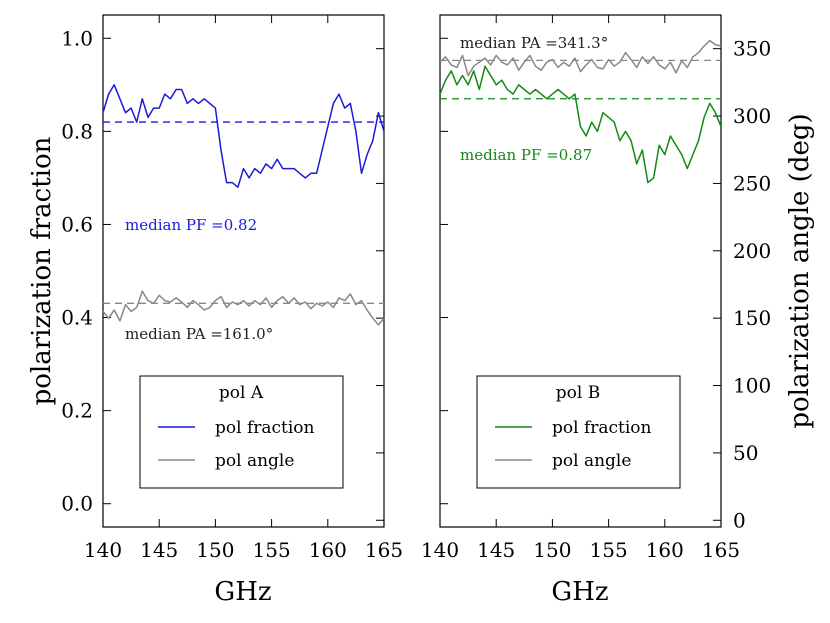 The width and height of the screenshot is (830, 623). Describe the element at coordinates (752, 251) in the screenshot. I see `y2-tick-label: 200` at that location.